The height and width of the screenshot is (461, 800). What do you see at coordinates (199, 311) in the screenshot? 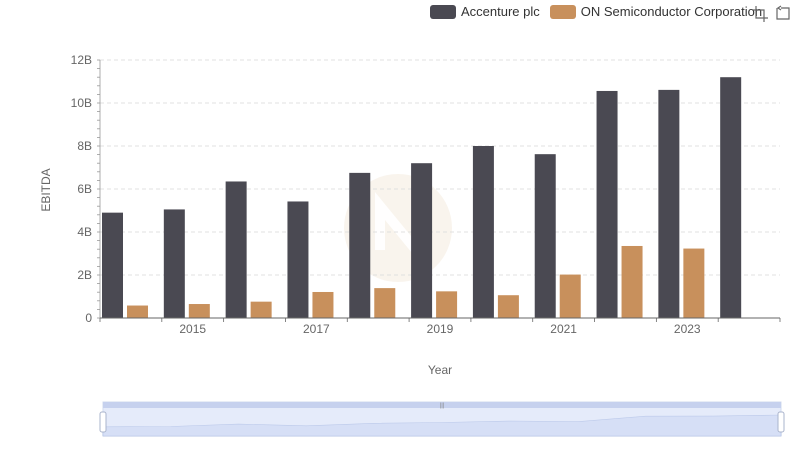
I see `bar-on-semiconductor-2015` at bounding box center [199, 311].